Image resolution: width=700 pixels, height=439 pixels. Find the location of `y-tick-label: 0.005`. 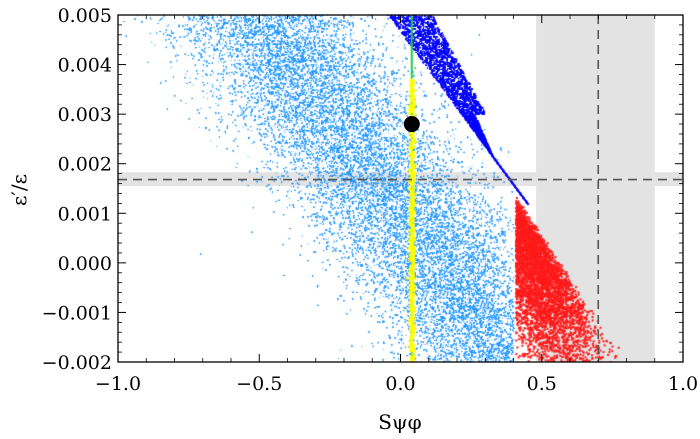

y-tick-label: 0.005 is located at coordinates (85, 16).